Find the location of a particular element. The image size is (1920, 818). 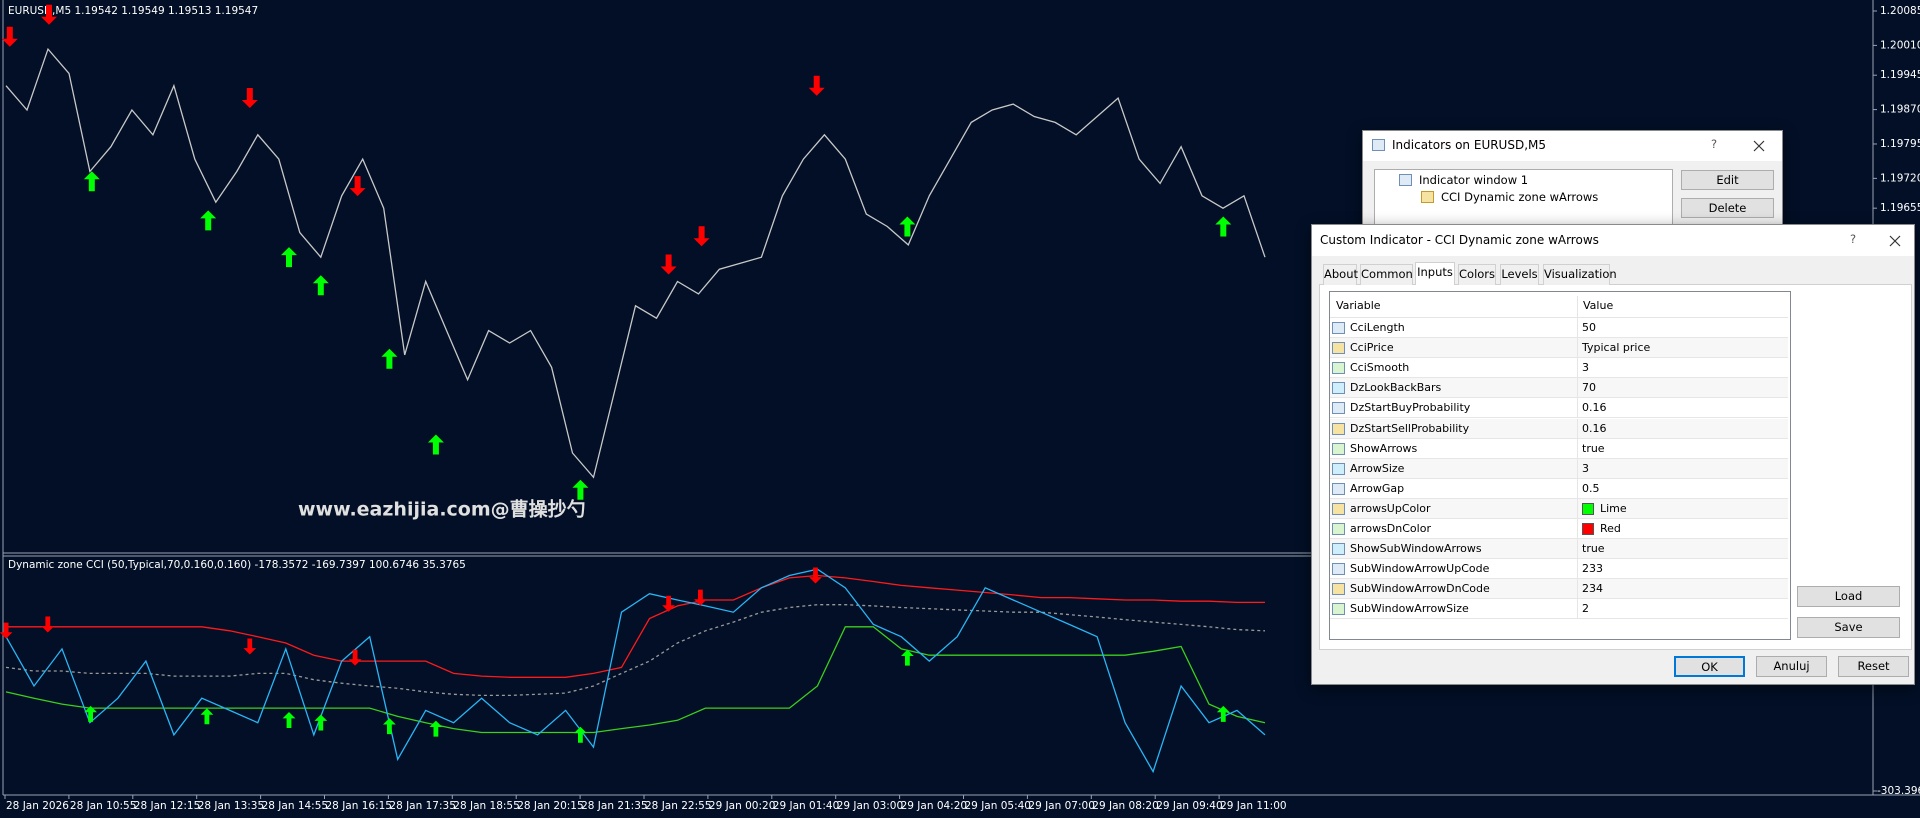

variable-value: 50 is located at coordinates (1589, 327).